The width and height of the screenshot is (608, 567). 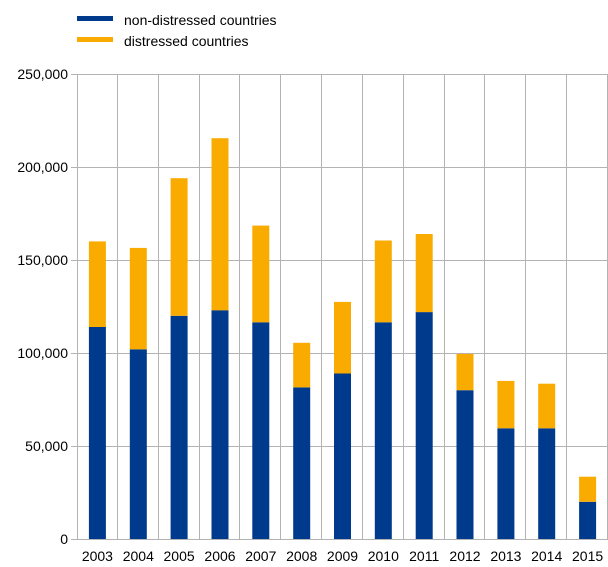 I want to click on legend-label-distressed: distressed countries, so click(x=186, y=41).